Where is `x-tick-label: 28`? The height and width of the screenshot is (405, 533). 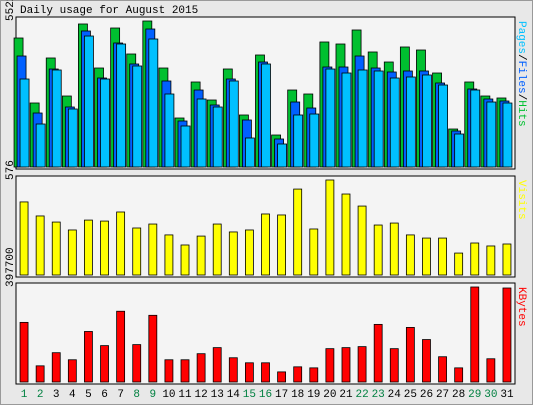
x-tick-label: 28 is located at coordinates (458, 395).